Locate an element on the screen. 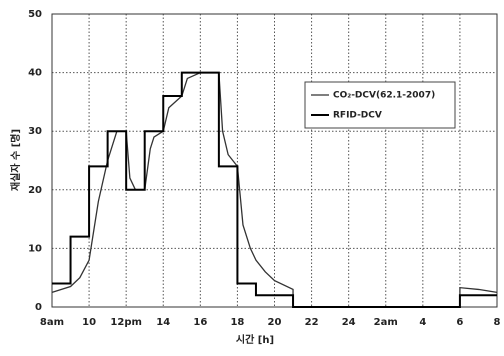 The image size is (504, 356). x-tick-label: 8am is located at coordinates (52, 322).